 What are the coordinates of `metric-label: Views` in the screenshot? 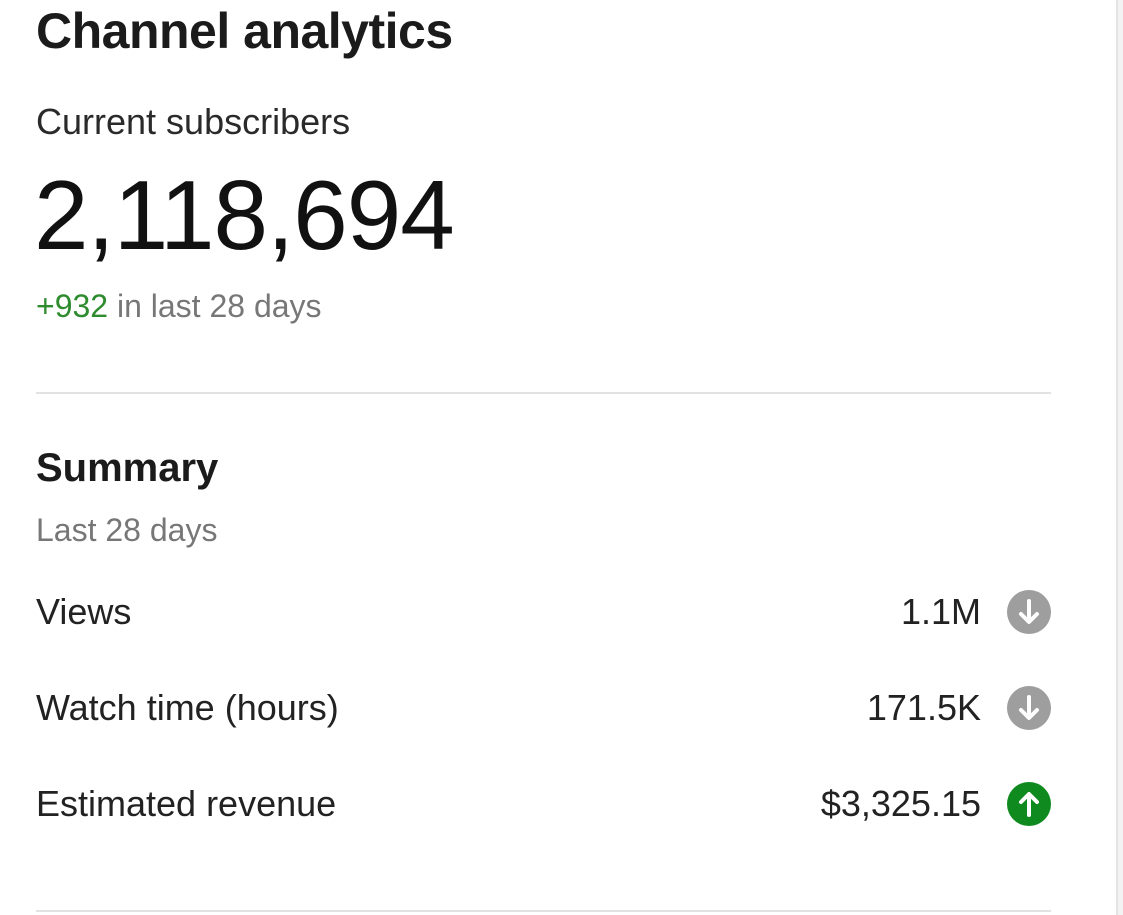 It's located at (84, 611).